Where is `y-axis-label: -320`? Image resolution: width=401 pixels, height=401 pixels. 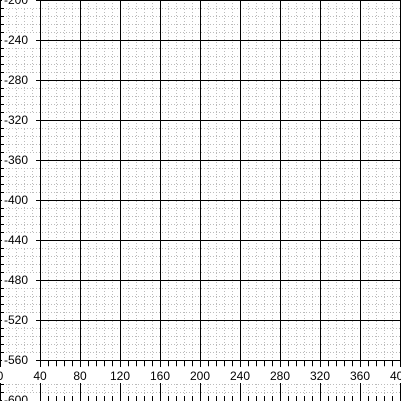 y-axis-label: -320 is located at coordinates (16, 120).